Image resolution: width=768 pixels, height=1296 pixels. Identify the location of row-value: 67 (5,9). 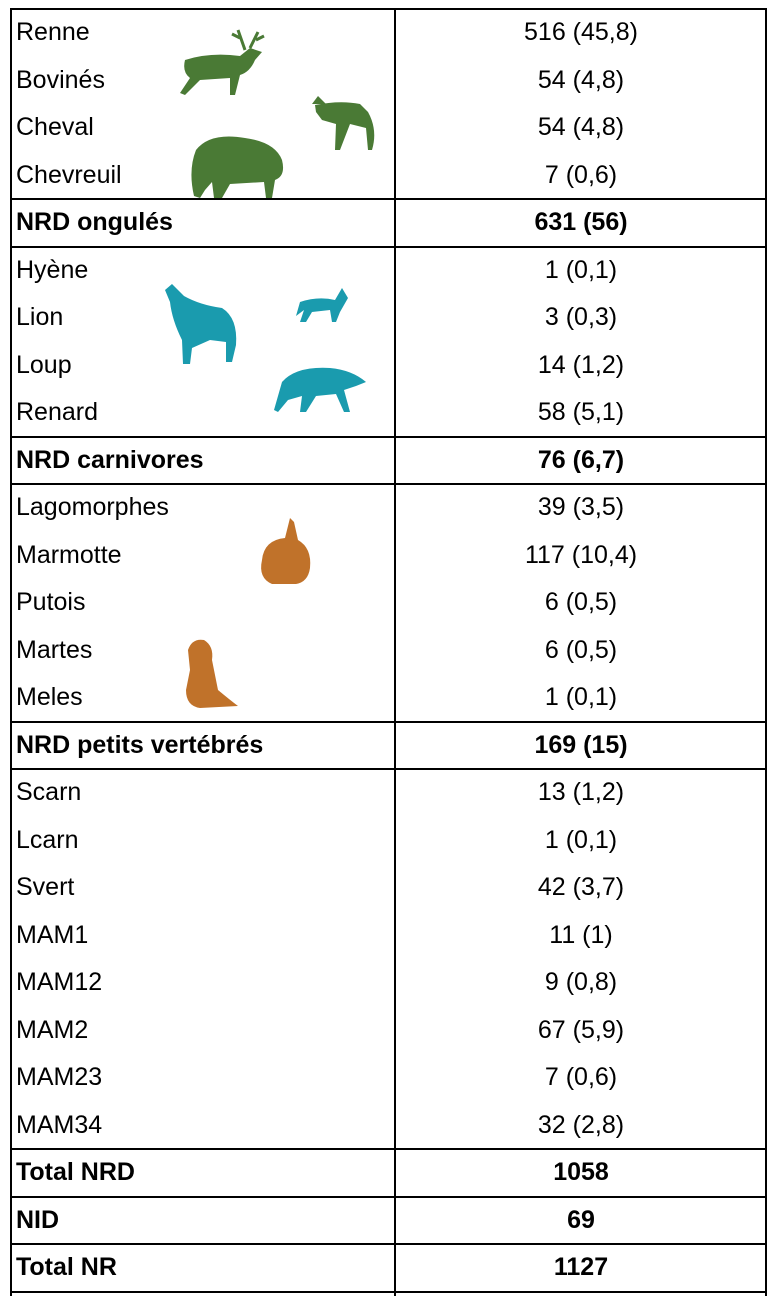
(581, 1029).